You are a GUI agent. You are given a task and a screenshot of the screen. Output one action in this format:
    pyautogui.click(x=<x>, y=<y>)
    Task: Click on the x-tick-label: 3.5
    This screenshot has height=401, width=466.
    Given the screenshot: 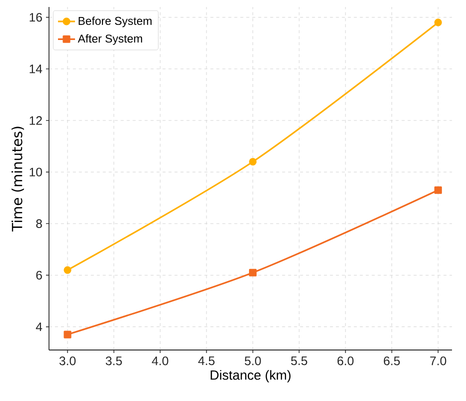 What is the action you would take?
    pyautogui.click(x=114, y=361)
    